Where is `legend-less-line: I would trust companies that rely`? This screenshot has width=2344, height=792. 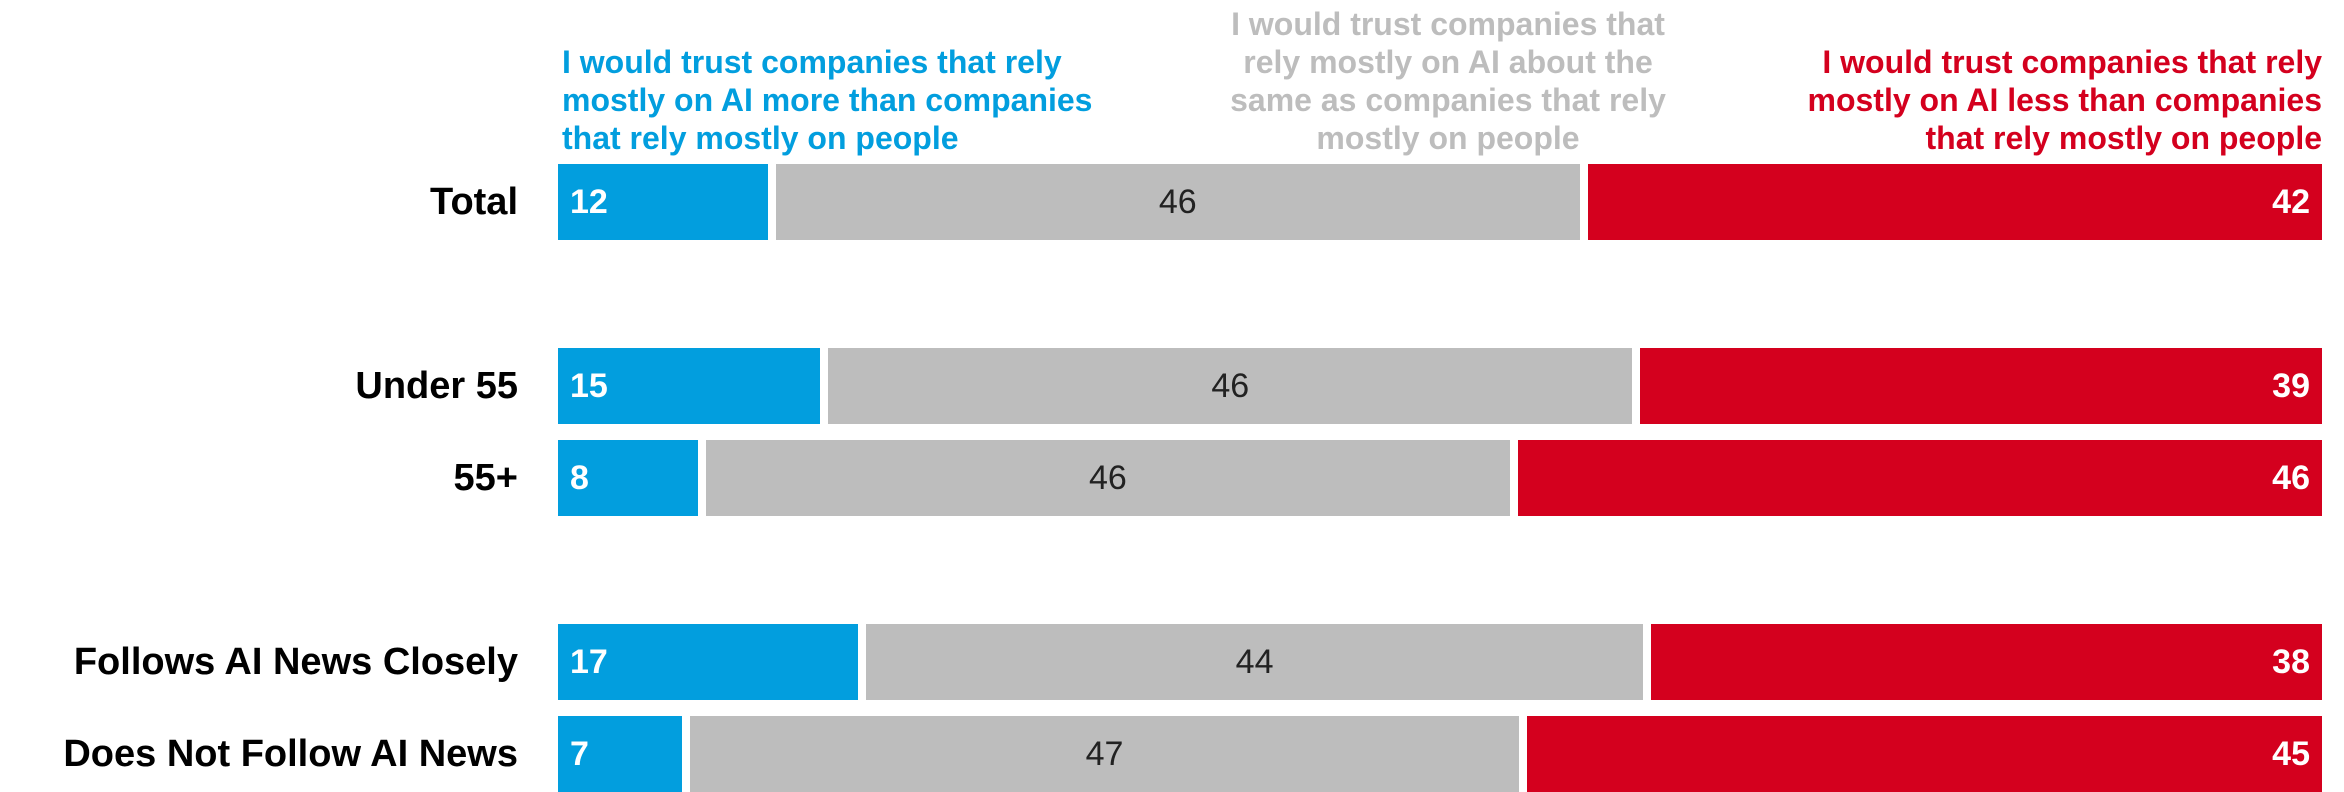 legend-less-line: I would trust companies that rely is located at coordinates (2072, 62).